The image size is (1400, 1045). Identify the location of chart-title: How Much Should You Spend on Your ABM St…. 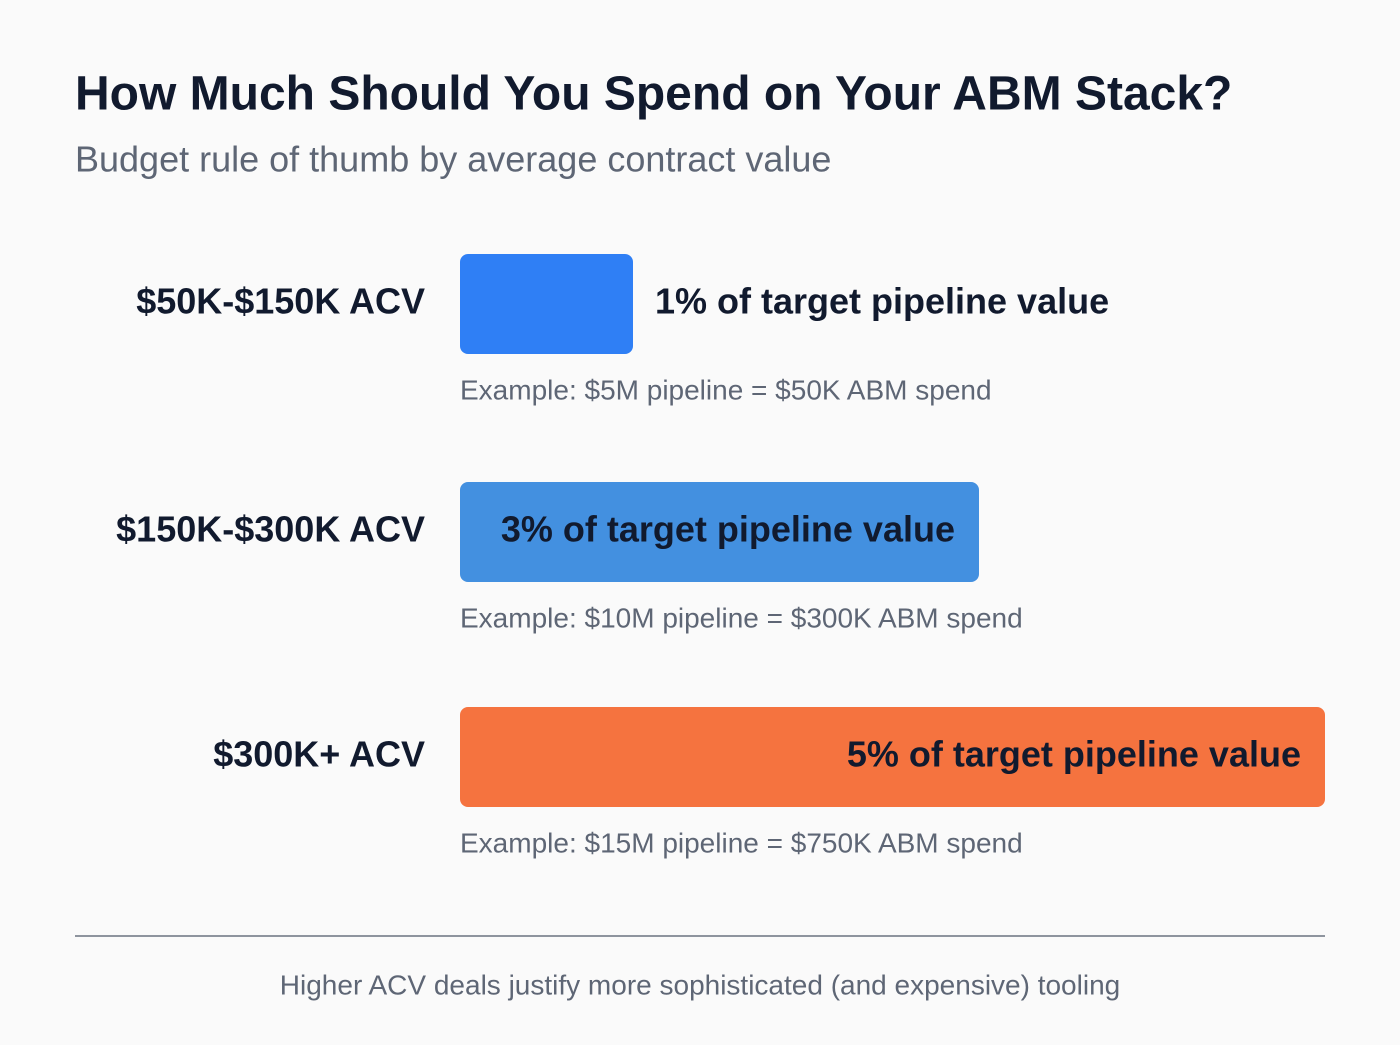
(653, 94).